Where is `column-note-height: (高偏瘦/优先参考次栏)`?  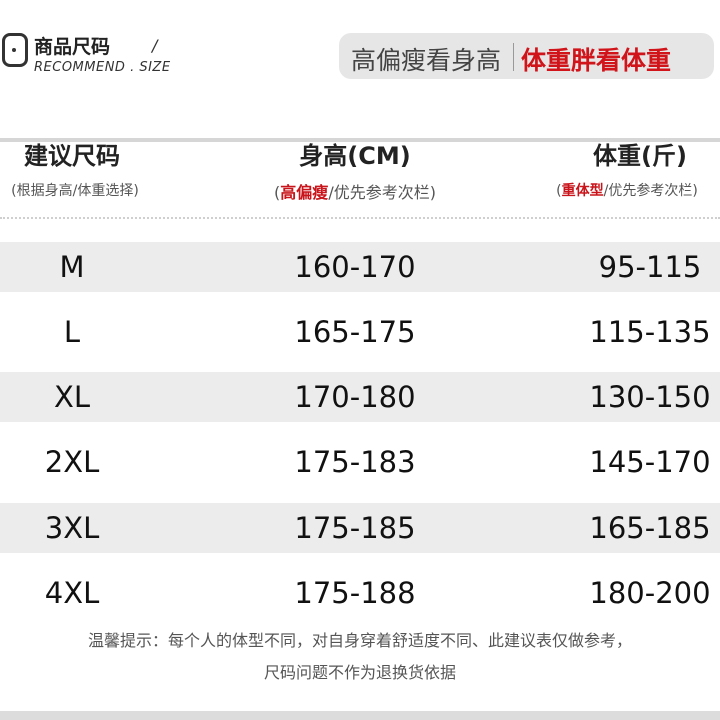 column-note-height: (高偏瘦/优先参考次栏) is located at coordinates (355, 192).